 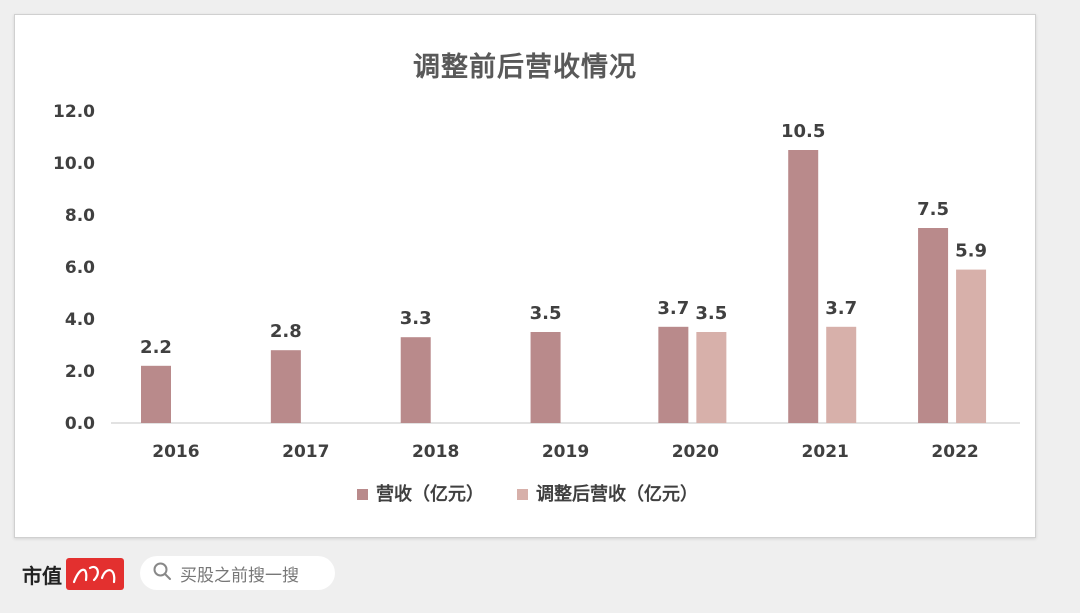 What do you see at coordinates (954, 452) in the screenshot?
I see `x-tick-label: 2022` at bounding box center [954, 452].